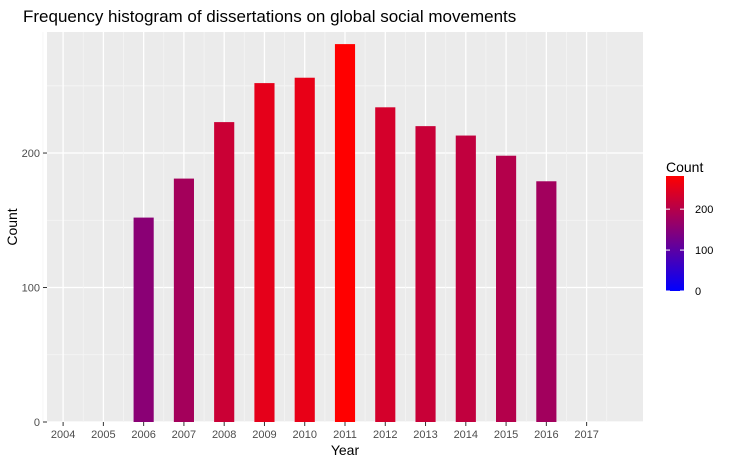  Describe the element at coordinates (465, 278) in the screenshot. I see `bar-2014` at that location.